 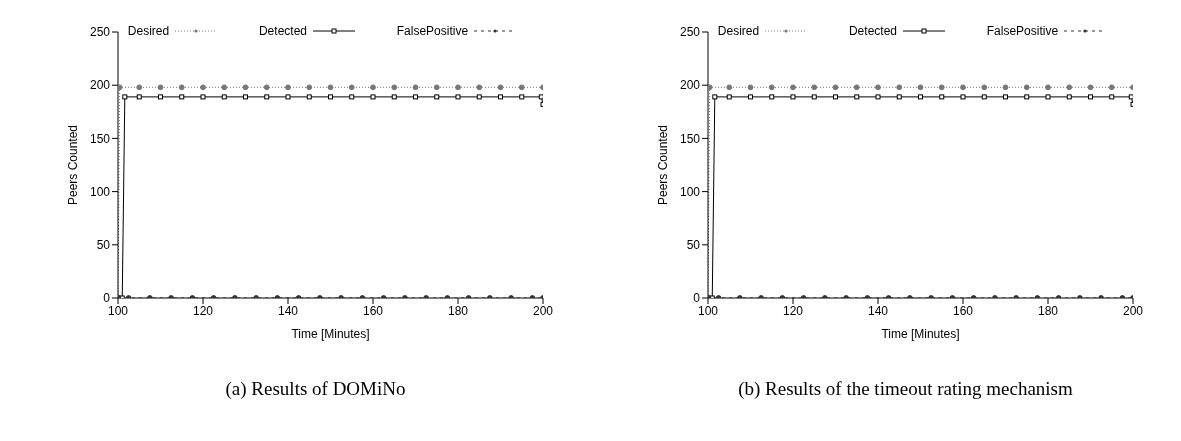 What do you see at coordinates (905, 389) in the screenshot?
I see `text: (b) Results of the timeout rating mechanism` at bounding box center [905, 389].